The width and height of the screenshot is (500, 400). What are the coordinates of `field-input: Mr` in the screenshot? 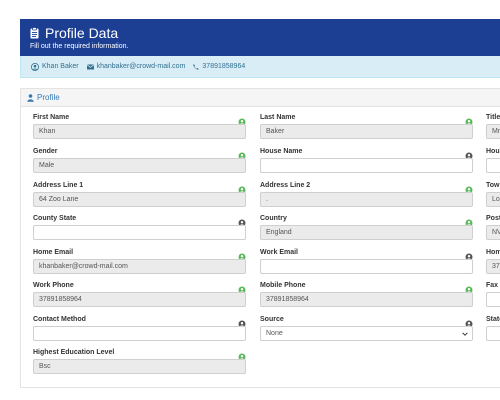 It's located at (493, 131).